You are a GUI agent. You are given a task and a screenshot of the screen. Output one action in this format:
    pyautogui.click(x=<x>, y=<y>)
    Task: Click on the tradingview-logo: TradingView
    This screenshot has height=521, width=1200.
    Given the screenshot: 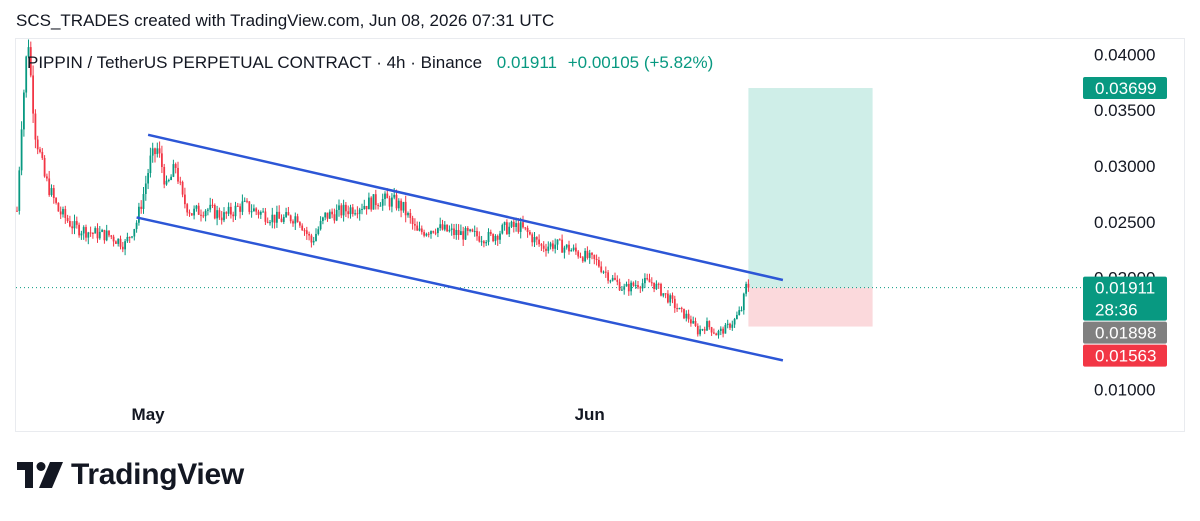 What is the action you would take?
    pyautogui.click(x=130, y=475)
    